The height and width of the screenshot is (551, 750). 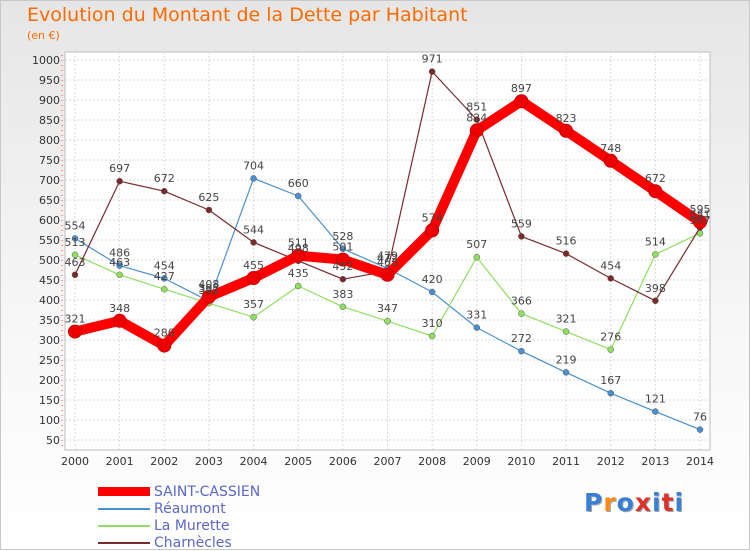 I want to click on data-label: 383, so click(x=342, y=294).